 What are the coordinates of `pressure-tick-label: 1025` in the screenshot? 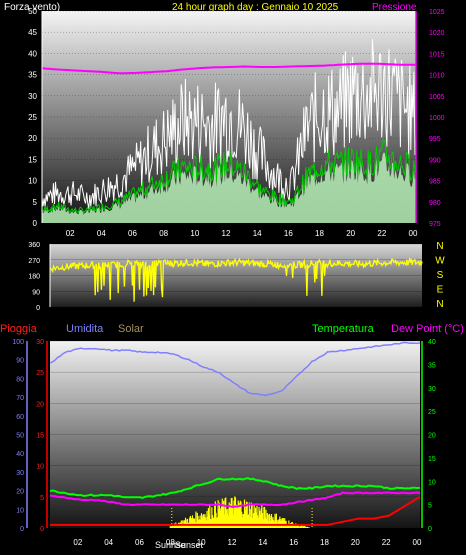 It's located at (437, 12).